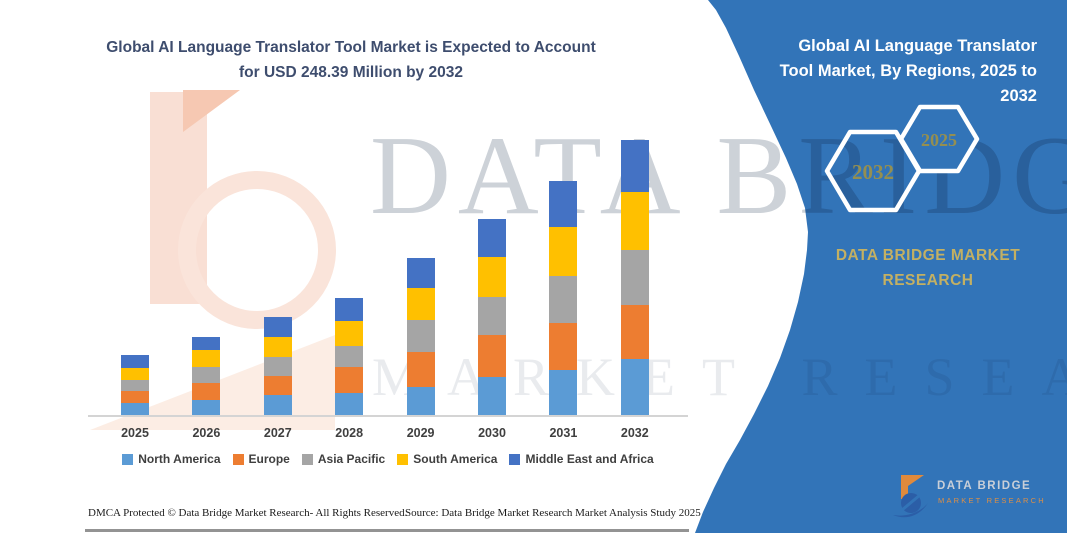 Image resolution: width=1067 pixels, height=533 pixels. Describe the element at coordinates (634, 433) in the screenshot. I see `x-axis-label-2032: 2032` at that location.